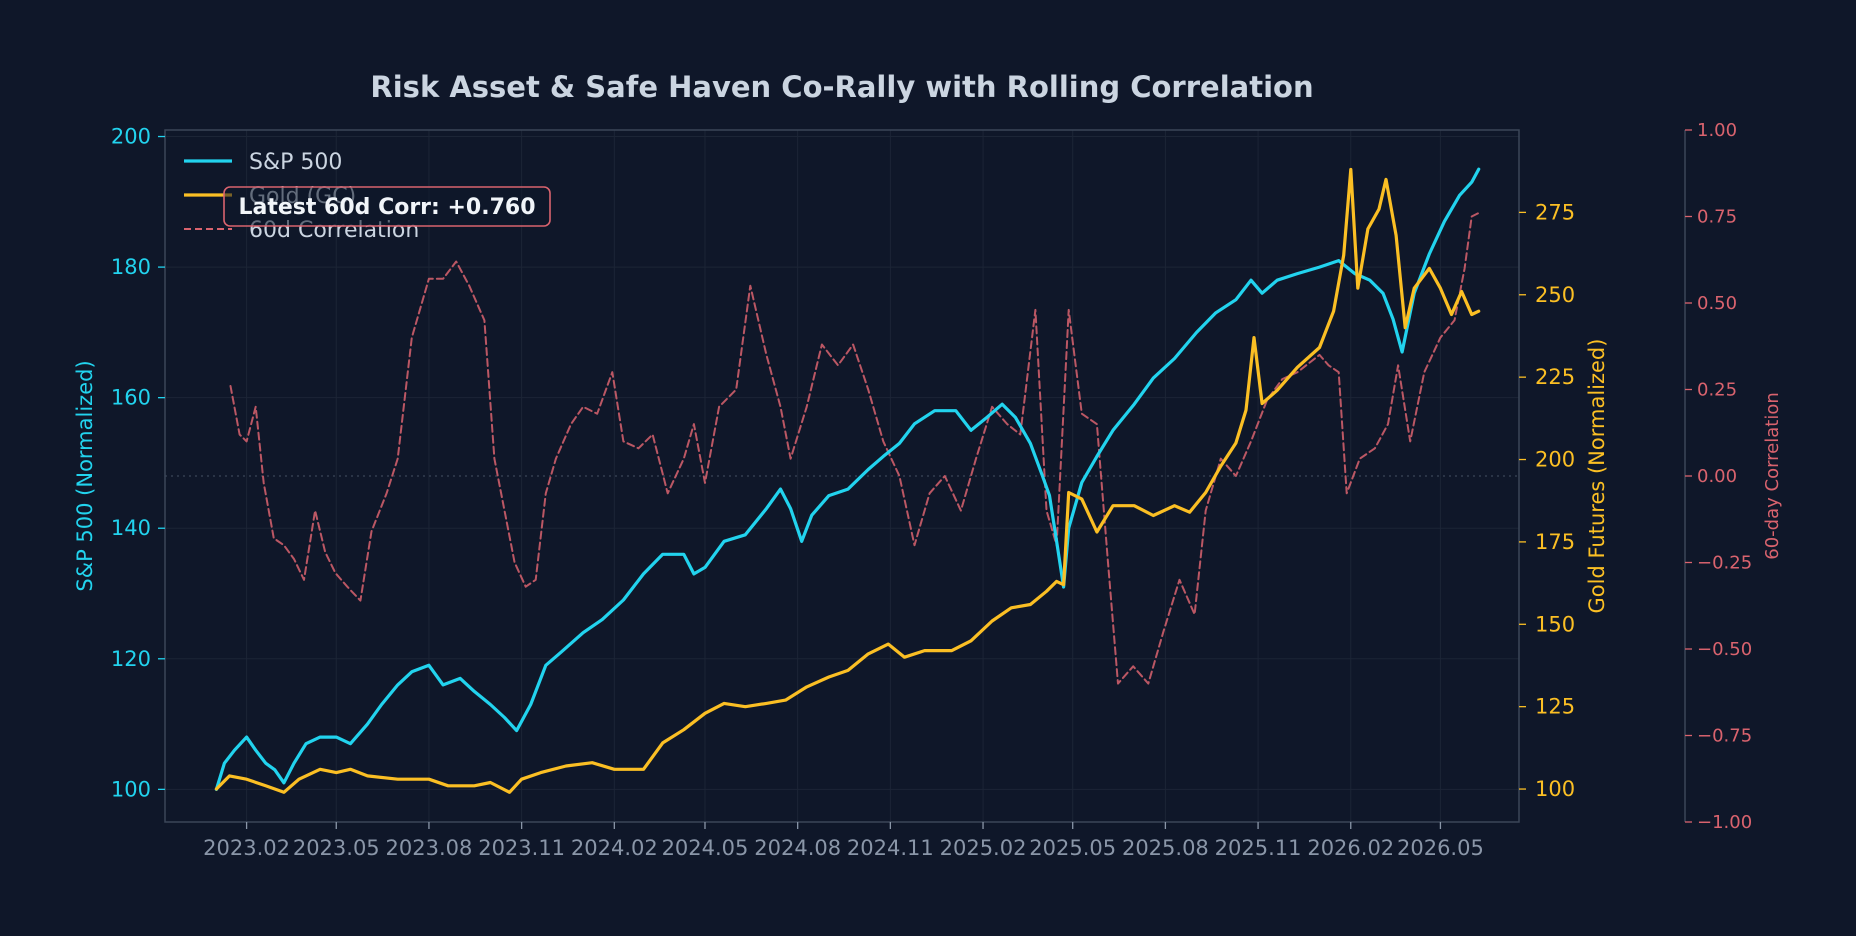  Describe the element at coordinates (614, 848) in the screenshot. I see `x-tick-label: 2024.02` at that location.